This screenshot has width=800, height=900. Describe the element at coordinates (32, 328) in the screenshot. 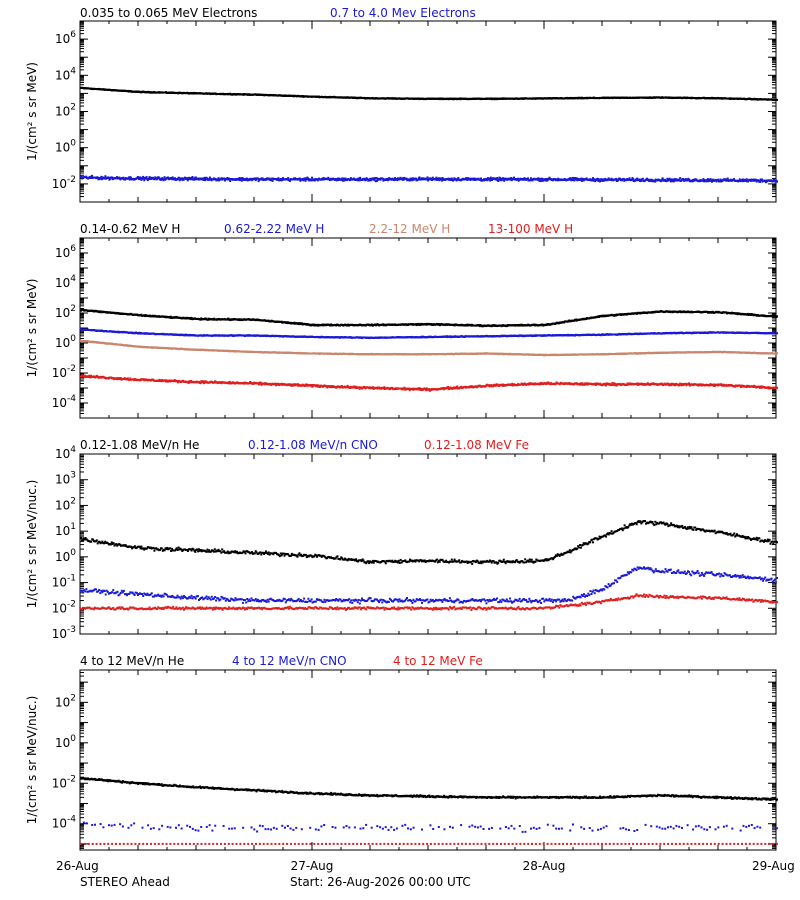

I see `y-axis-label: 1/(cm² s sr MeV)` at that location.